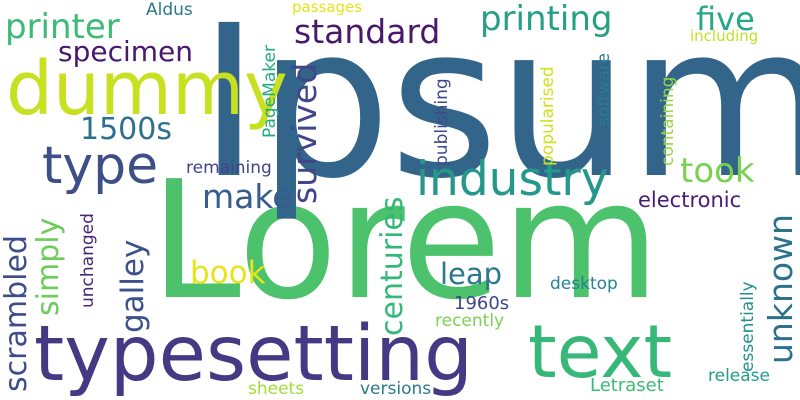  Describe the element at coordinates (126, 129) in the screenshot. I see `word-1500s: 1500s` at that location.